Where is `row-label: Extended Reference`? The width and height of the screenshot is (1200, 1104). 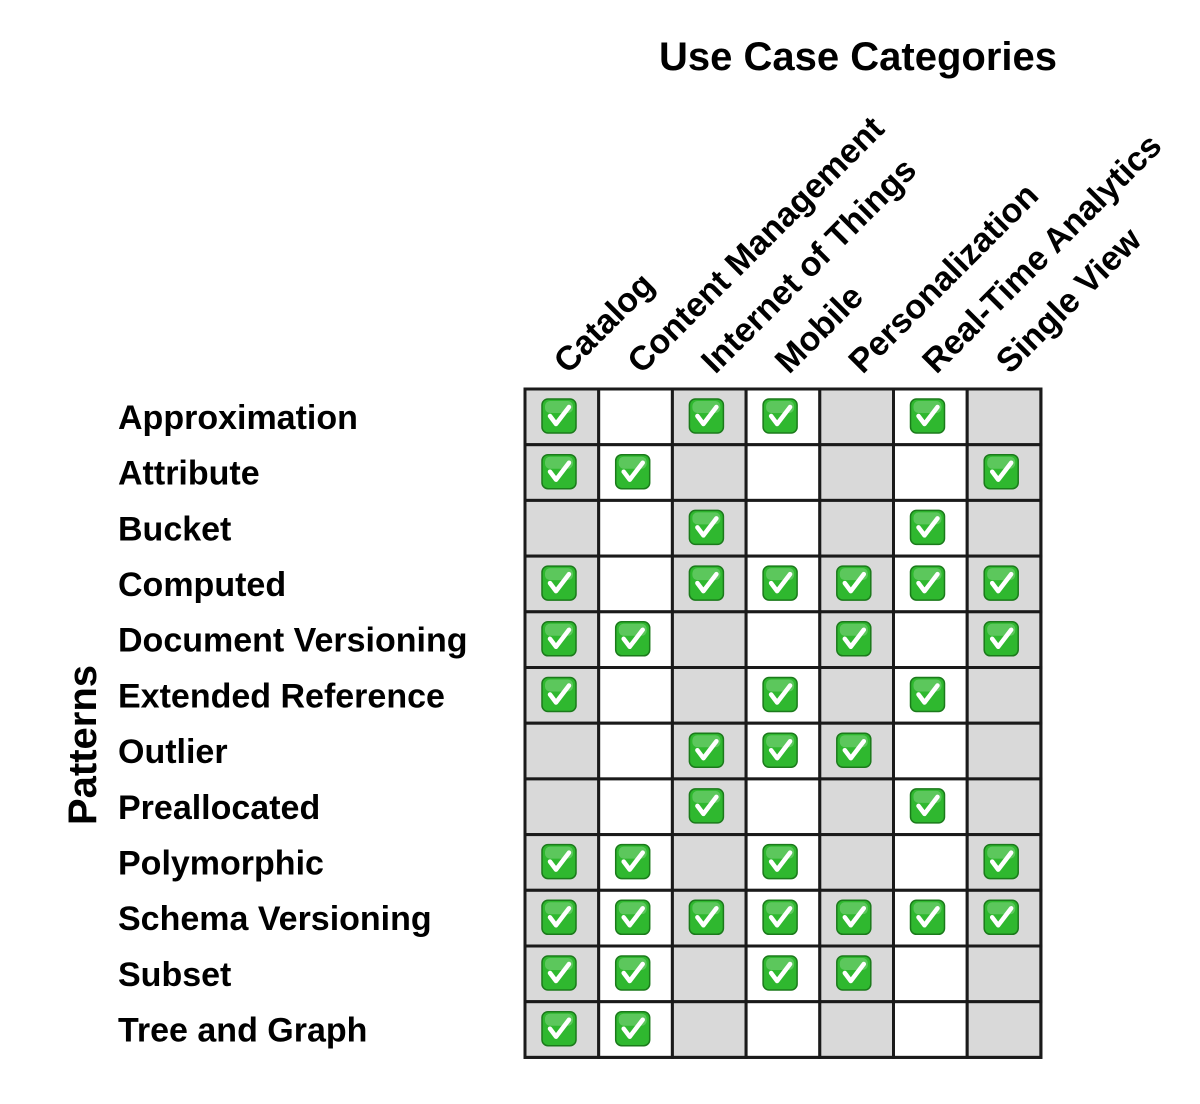
row-label: Extended Reference is located at coordinates (281, 696).